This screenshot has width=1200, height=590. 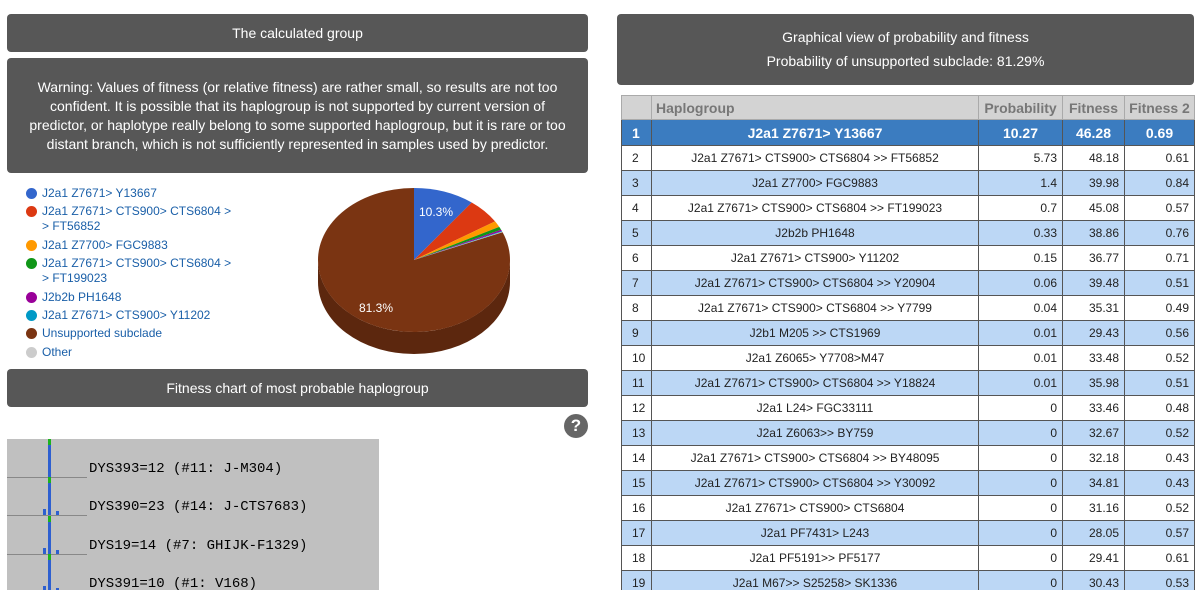 I want to click on fitness-cell: 35.31, so click(x=1093, y=308).